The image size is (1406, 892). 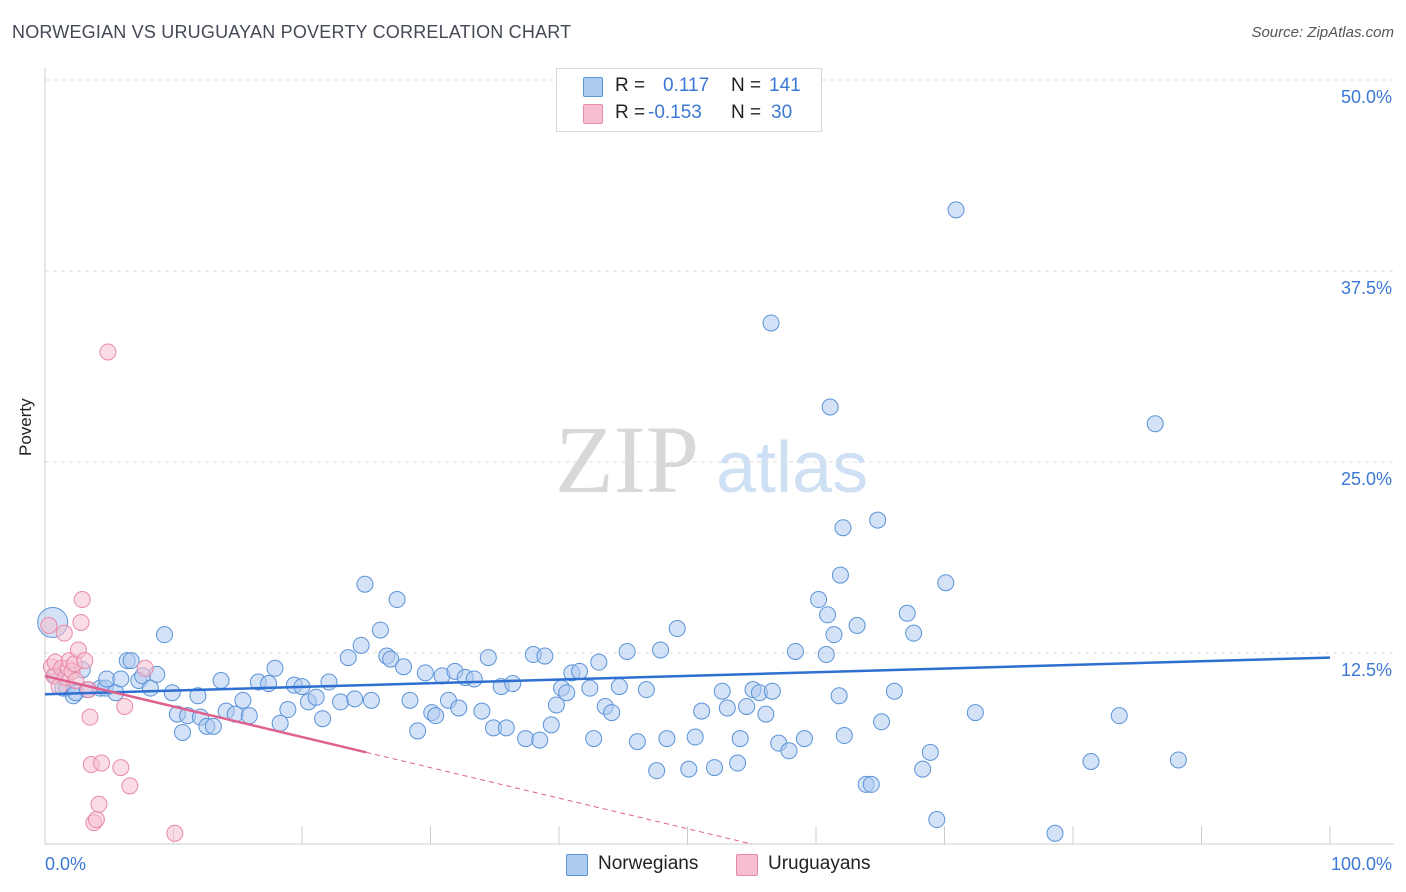 What do you see at coordinates (1366, 97) in the screenshot?
I see `y-tick-label: 50.0%` at bounding box center [1366, 97].